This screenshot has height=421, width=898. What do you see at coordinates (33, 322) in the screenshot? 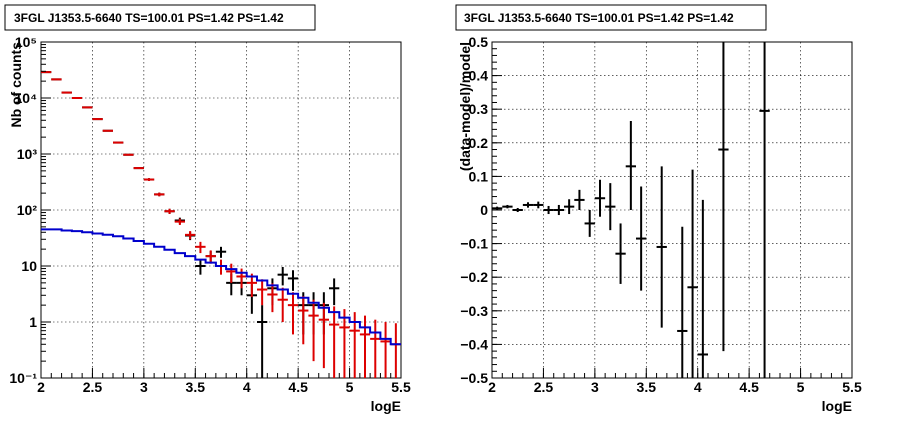
I see `counts-y-tick-label: 1` at bounding box center [33, 322].